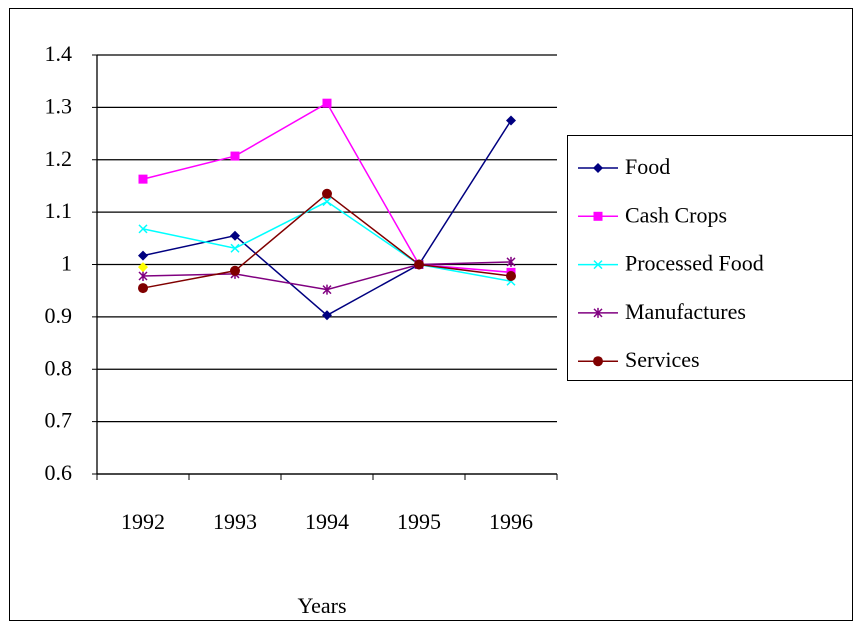 This screenshot has width=856, height=633. Describe the element at coordinates (59, 210) in the screenshot. I see `y-tick-label: 1.1` at that location.